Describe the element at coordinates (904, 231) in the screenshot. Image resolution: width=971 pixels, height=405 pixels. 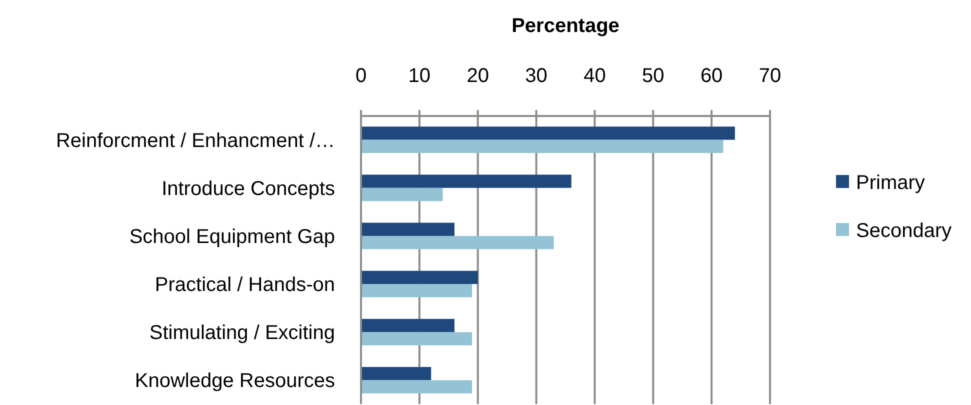
I see `legend-label: Secondary` at that location.